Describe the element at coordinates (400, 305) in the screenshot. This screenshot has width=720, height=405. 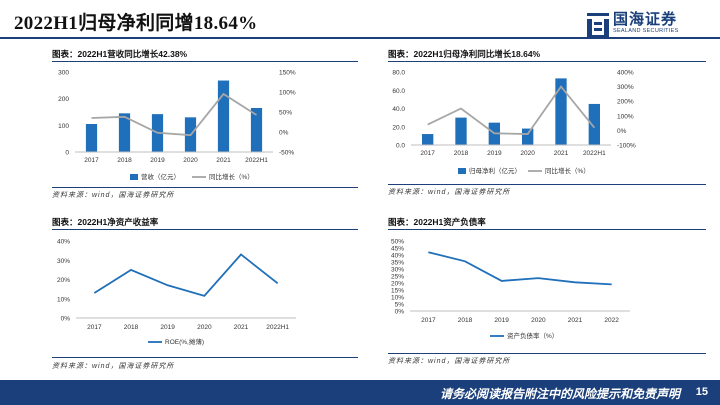
I see `y-tick-label: 5%` at that location.